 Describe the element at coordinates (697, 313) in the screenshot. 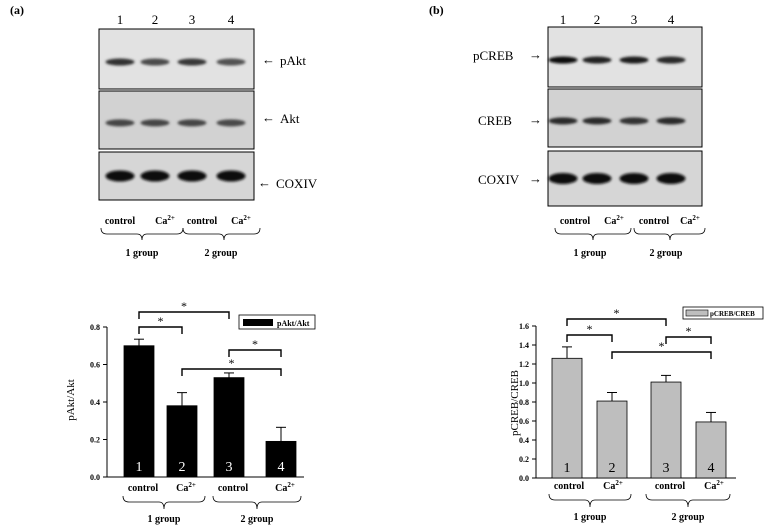

I see `legend-swatch` at that location.